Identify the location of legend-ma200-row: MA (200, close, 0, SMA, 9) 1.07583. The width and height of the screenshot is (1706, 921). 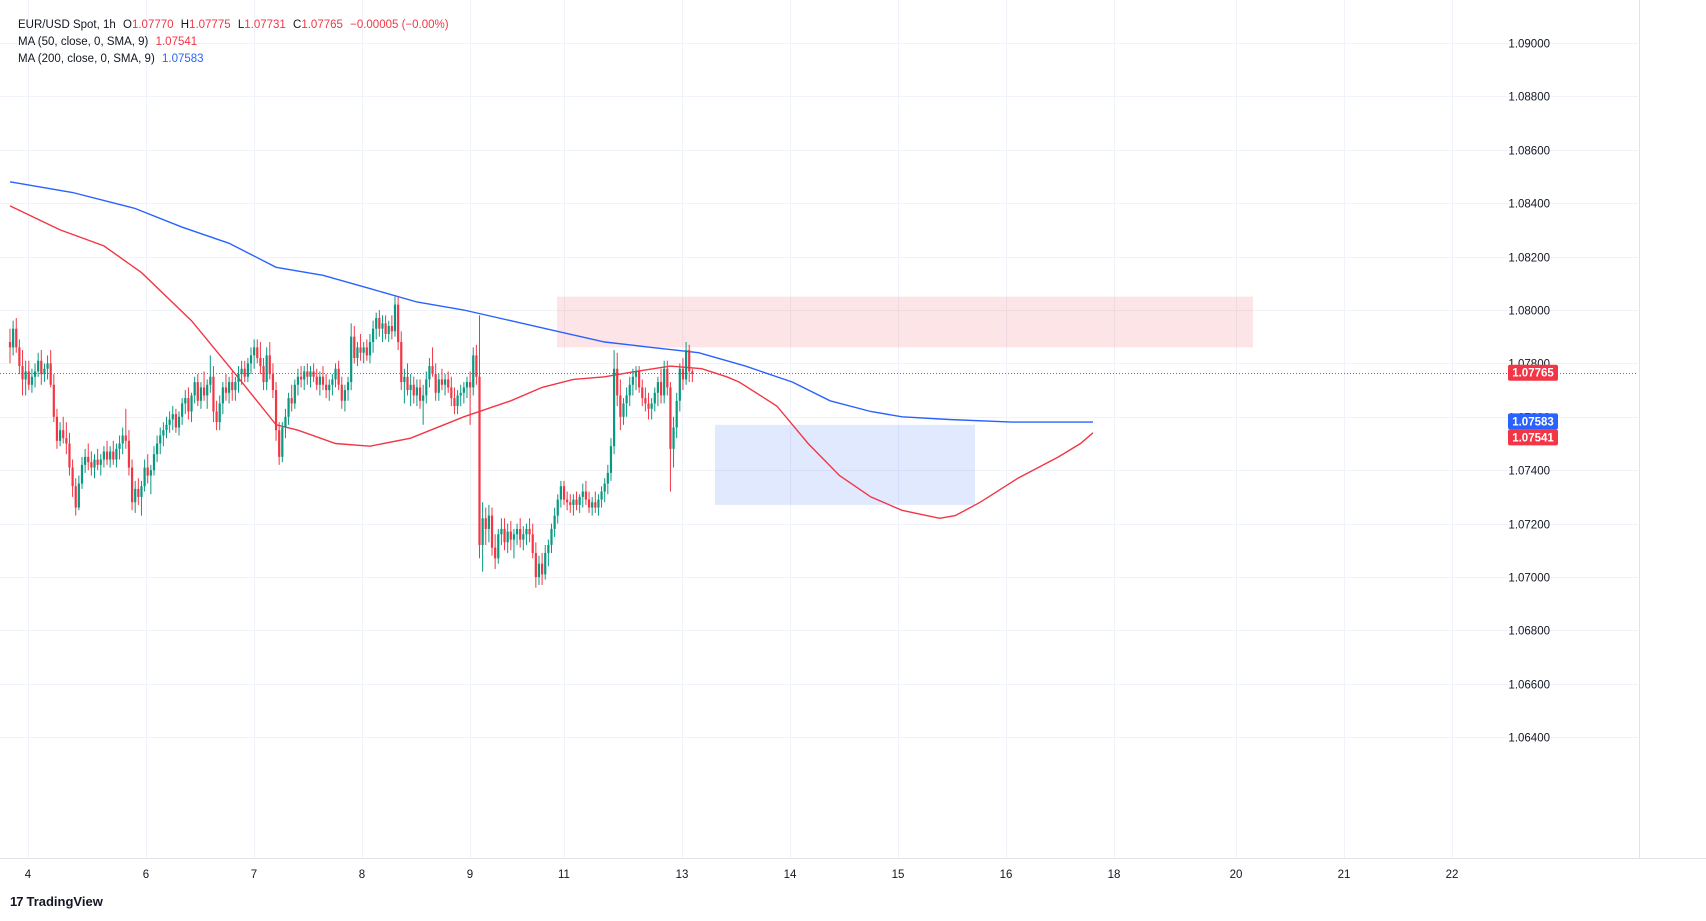
(233, 59).